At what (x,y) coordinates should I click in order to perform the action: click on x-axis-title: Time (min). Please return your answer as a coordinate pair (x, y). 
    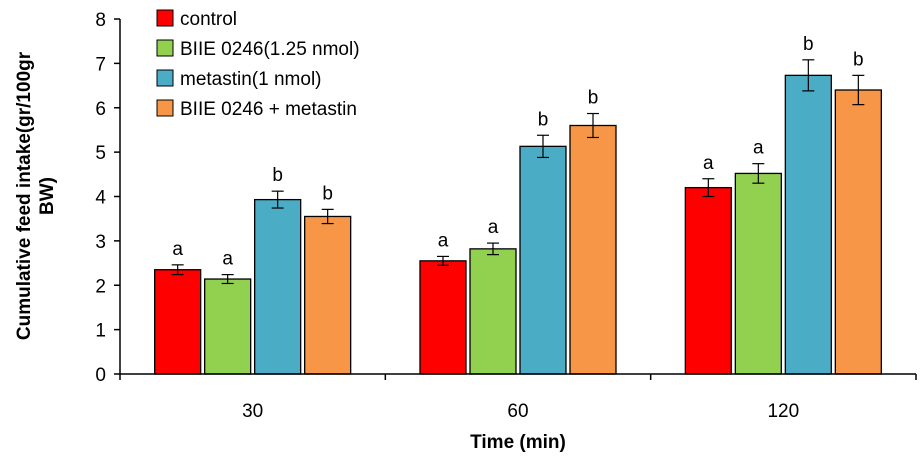
    Looking at the image, I should click on (518, 442).